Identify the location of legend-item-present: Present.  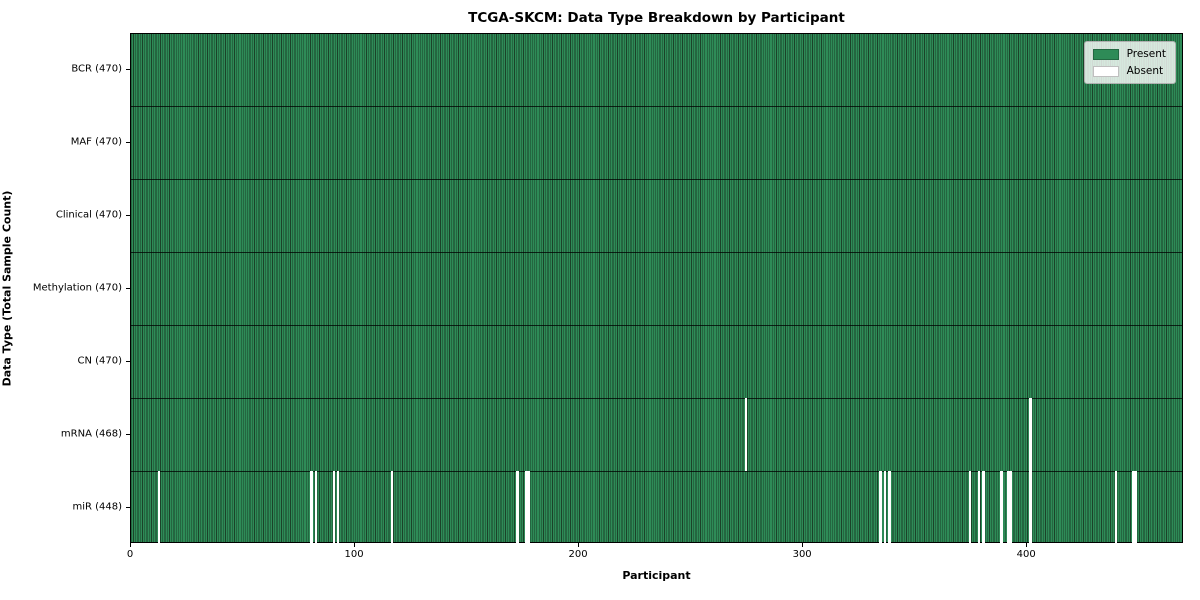
(1129, 54).